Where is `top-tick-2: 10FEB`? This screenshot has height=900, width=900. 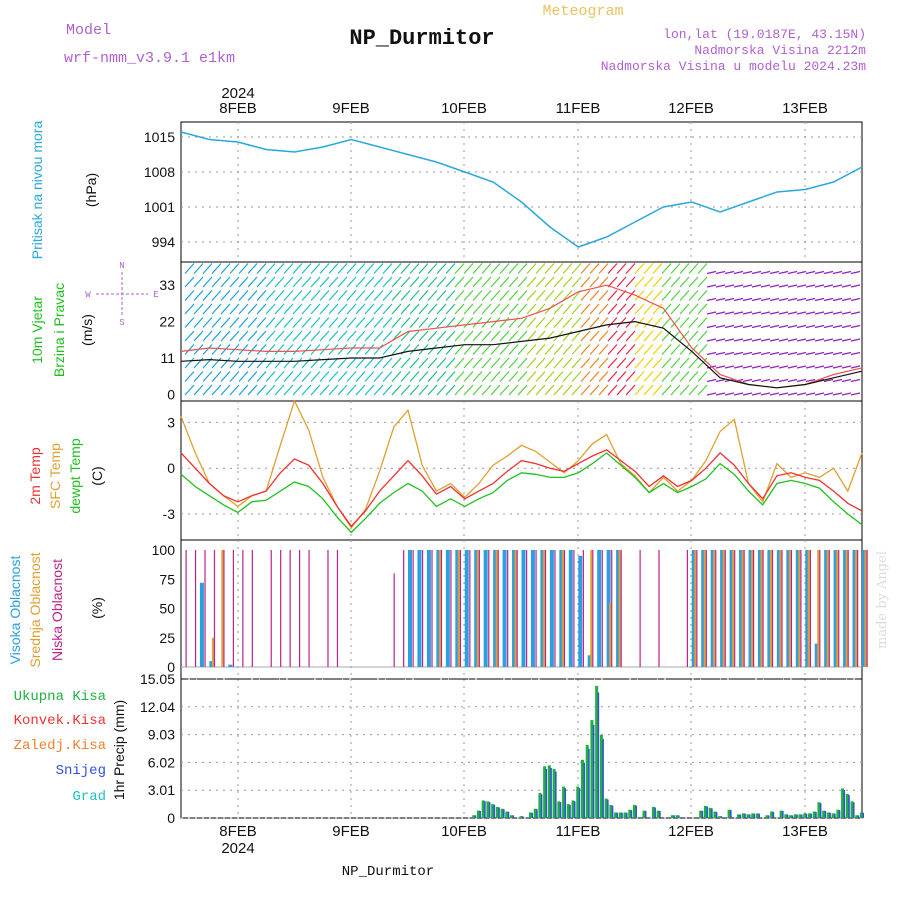
top-tick-2: 10FEB is located at coordinates (464, 108).